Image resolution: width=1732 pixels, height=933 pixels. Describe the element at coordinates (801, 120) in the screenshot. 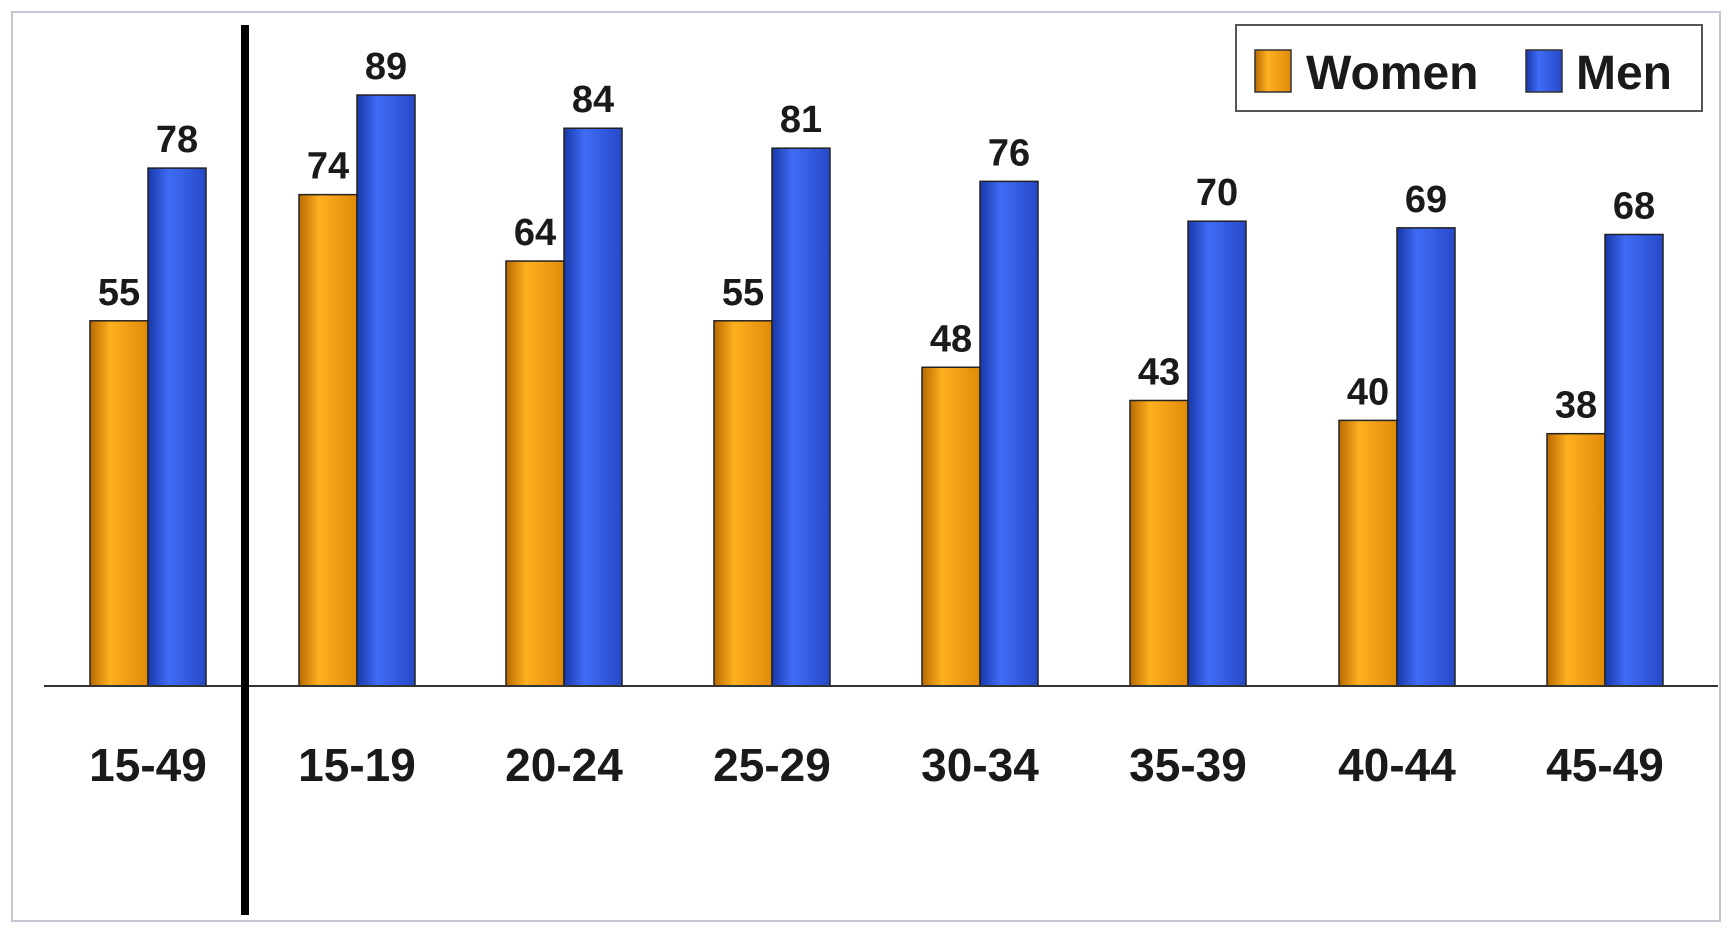

I see `data-label-men-25-29: 81` at that location.